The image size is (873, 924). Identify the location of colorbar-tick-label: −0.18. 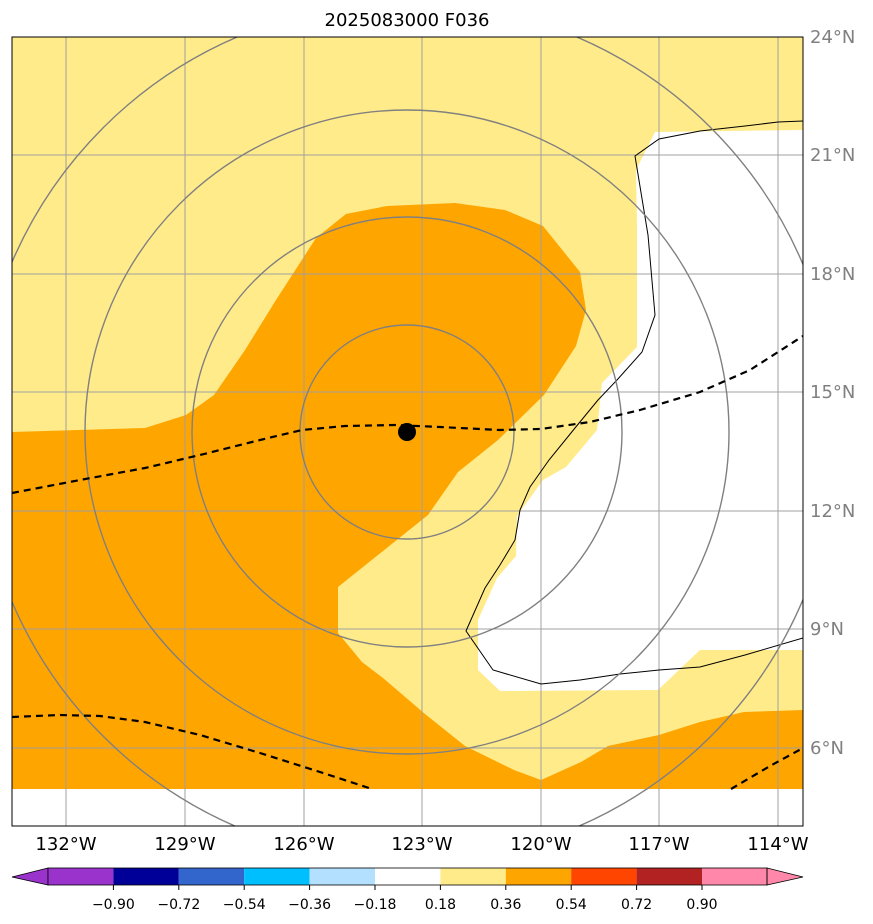
(375, 905).